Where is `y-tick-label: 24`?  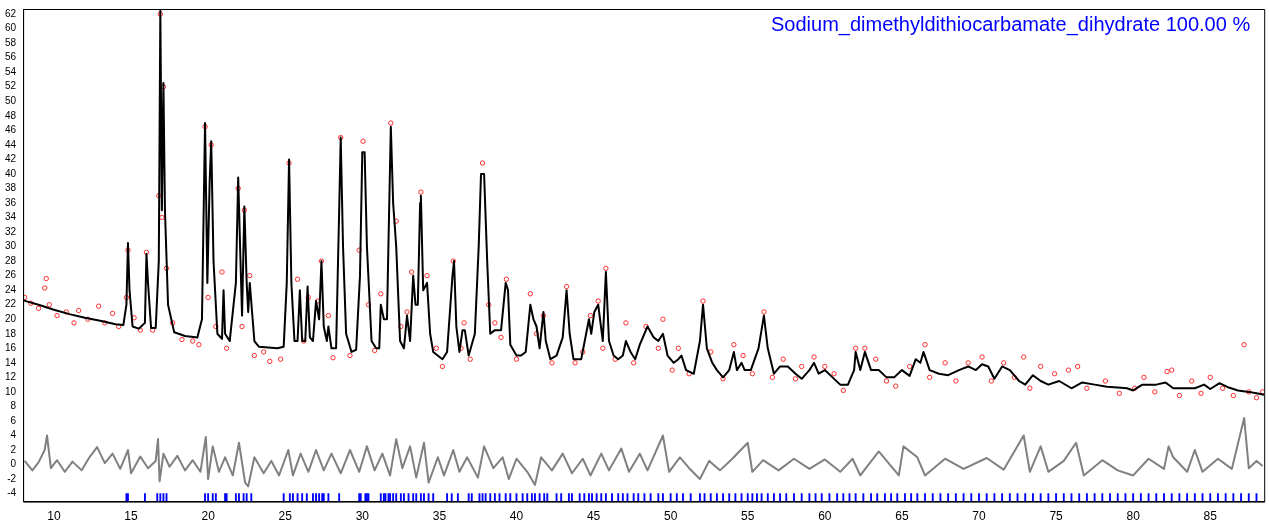 y-tick-label: 24 is located at coordinates (11, 289).